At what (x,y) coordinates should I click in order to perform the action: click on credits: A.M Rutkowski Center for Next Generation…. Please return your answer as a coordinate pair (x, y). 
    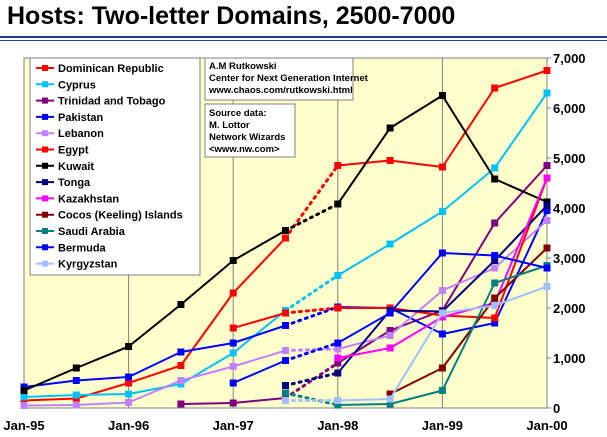
    Looking at the image, I should click on (286, 107).